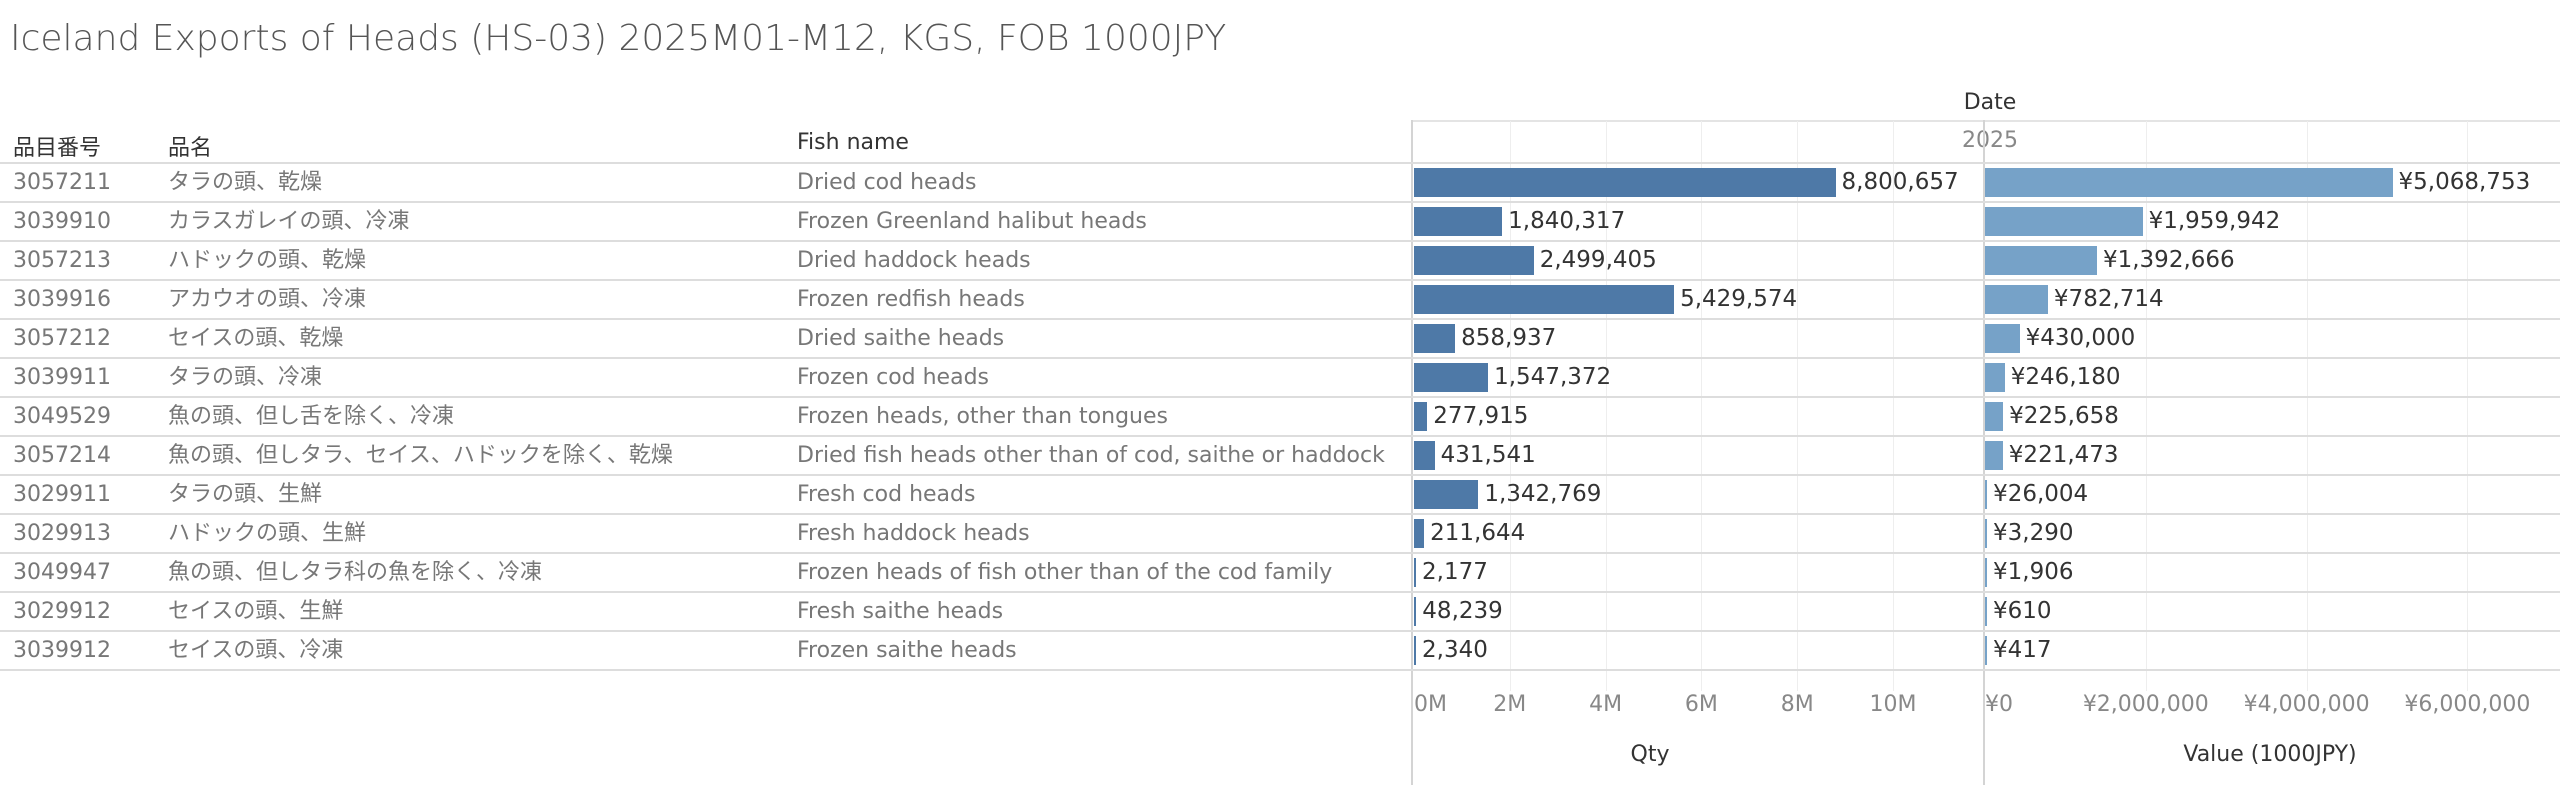  I want to click on value-tick-label: ¥6,000,000, so click(2467, 704).